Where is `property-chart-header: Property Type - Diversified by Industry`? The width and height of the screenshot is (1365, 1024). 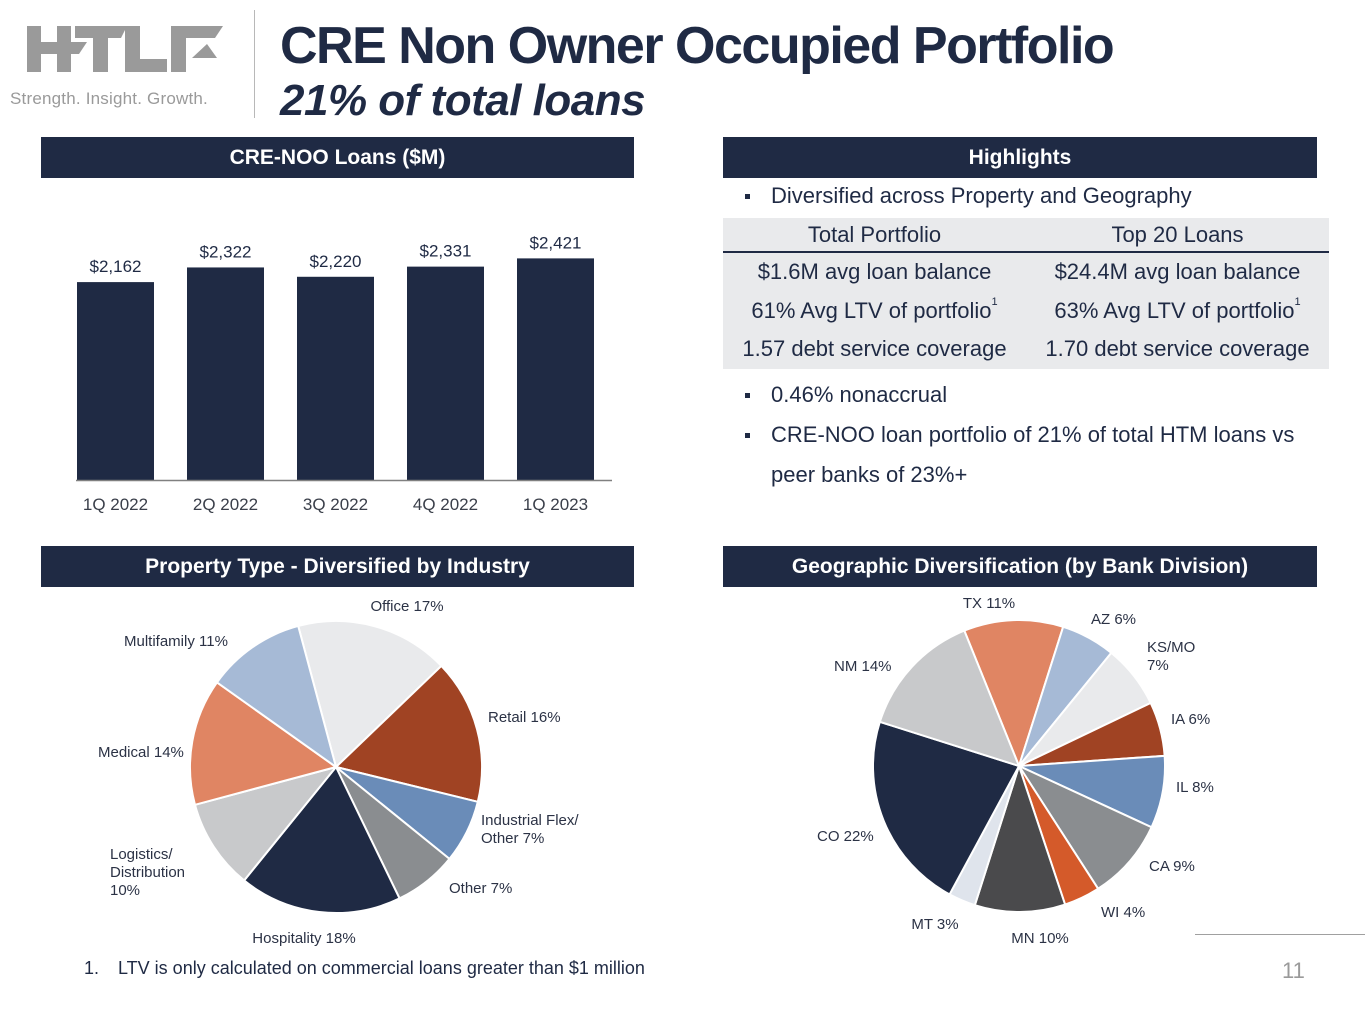
property-chart-header: Property Type - Diversified by Industry is located at coordinates (337, 566).